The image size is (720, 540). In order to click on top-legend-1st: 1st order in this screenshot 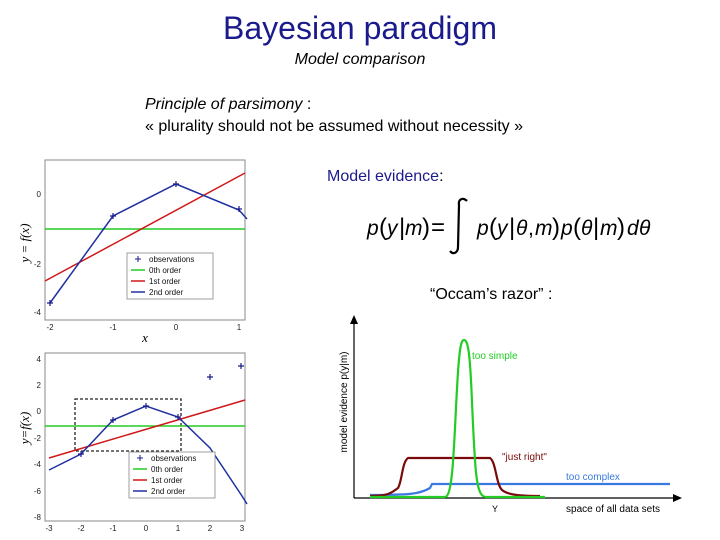, I will do `click(165, 281)`.